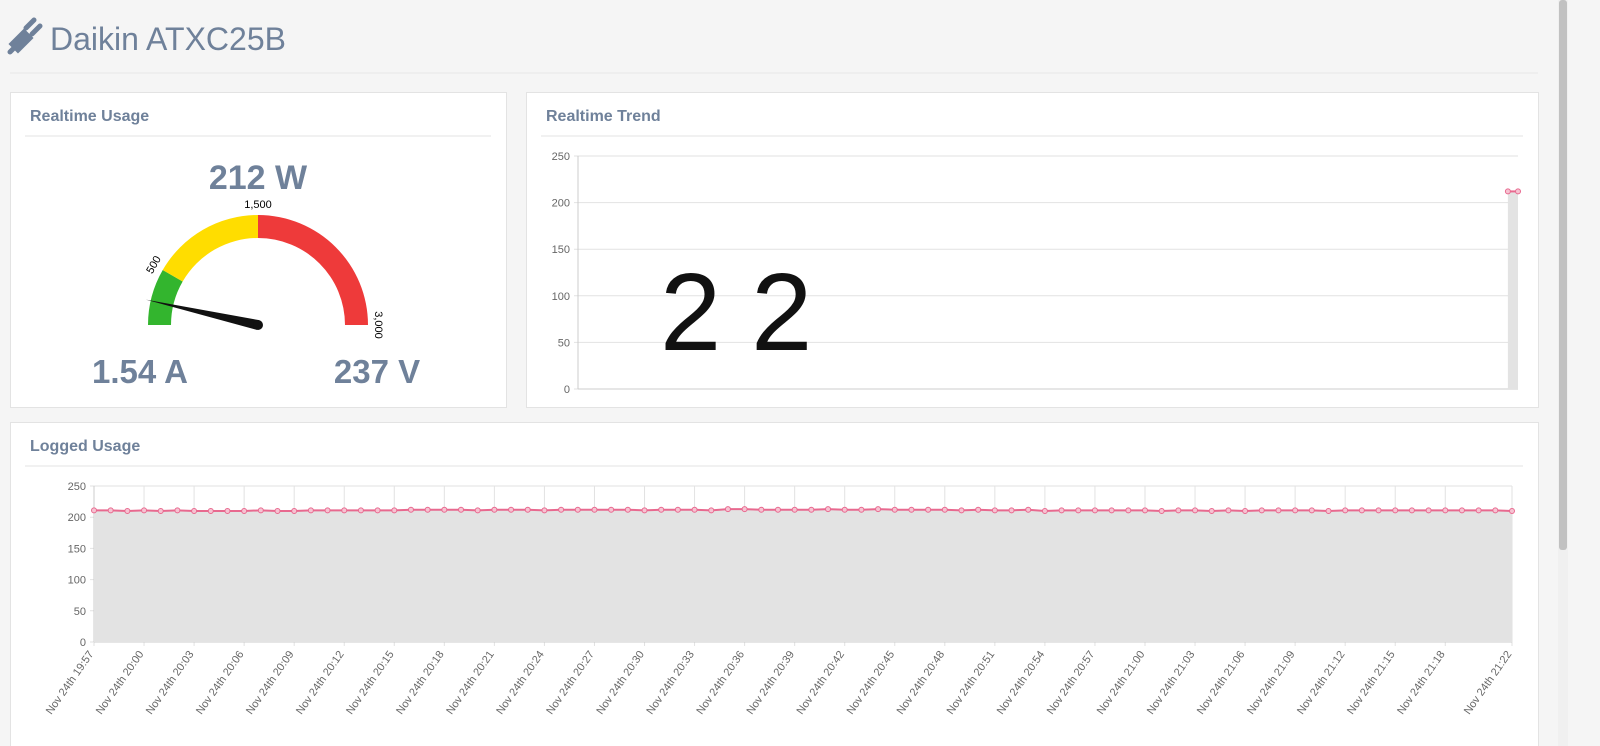 Image resolution: width=1600 pixels, height=746 pixels. What do you see at coordinates (85, 446) in the screenshot?
I see `panel-title: Logged Usage` at bounding box center [85, 446].